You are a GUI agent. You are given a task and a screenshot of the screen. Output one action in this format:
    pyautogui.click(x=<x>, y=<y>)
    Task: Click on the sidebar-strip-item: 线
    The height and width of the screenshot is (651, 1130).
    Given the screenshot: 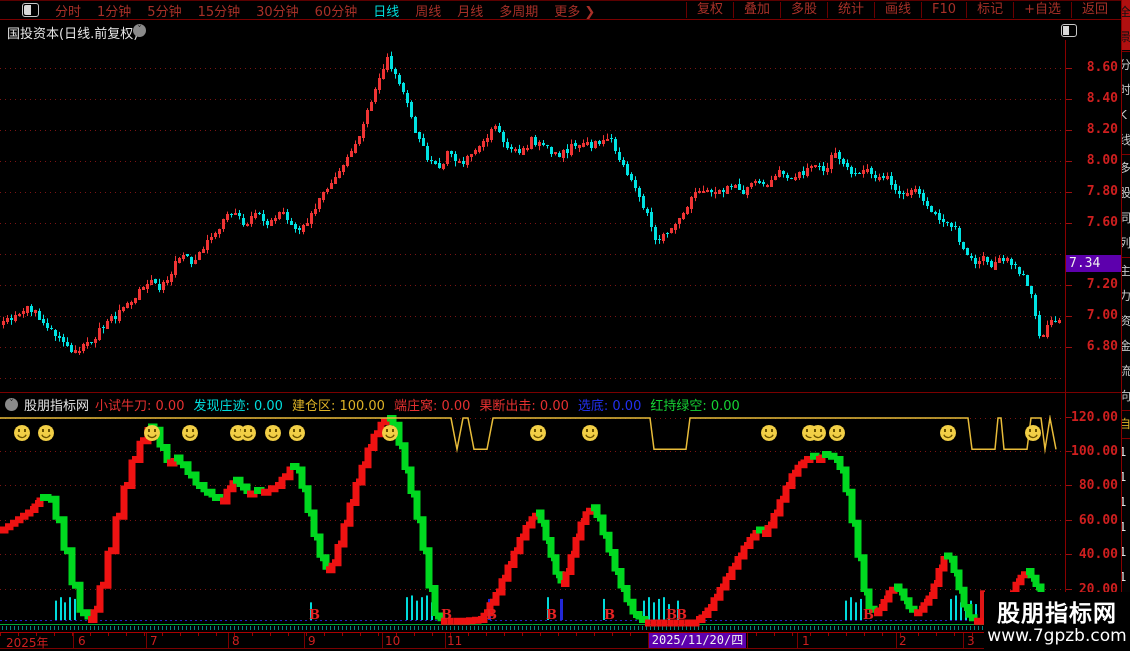 What is the action you would take?
    pyautogui.click(x=1126, y=140)
    